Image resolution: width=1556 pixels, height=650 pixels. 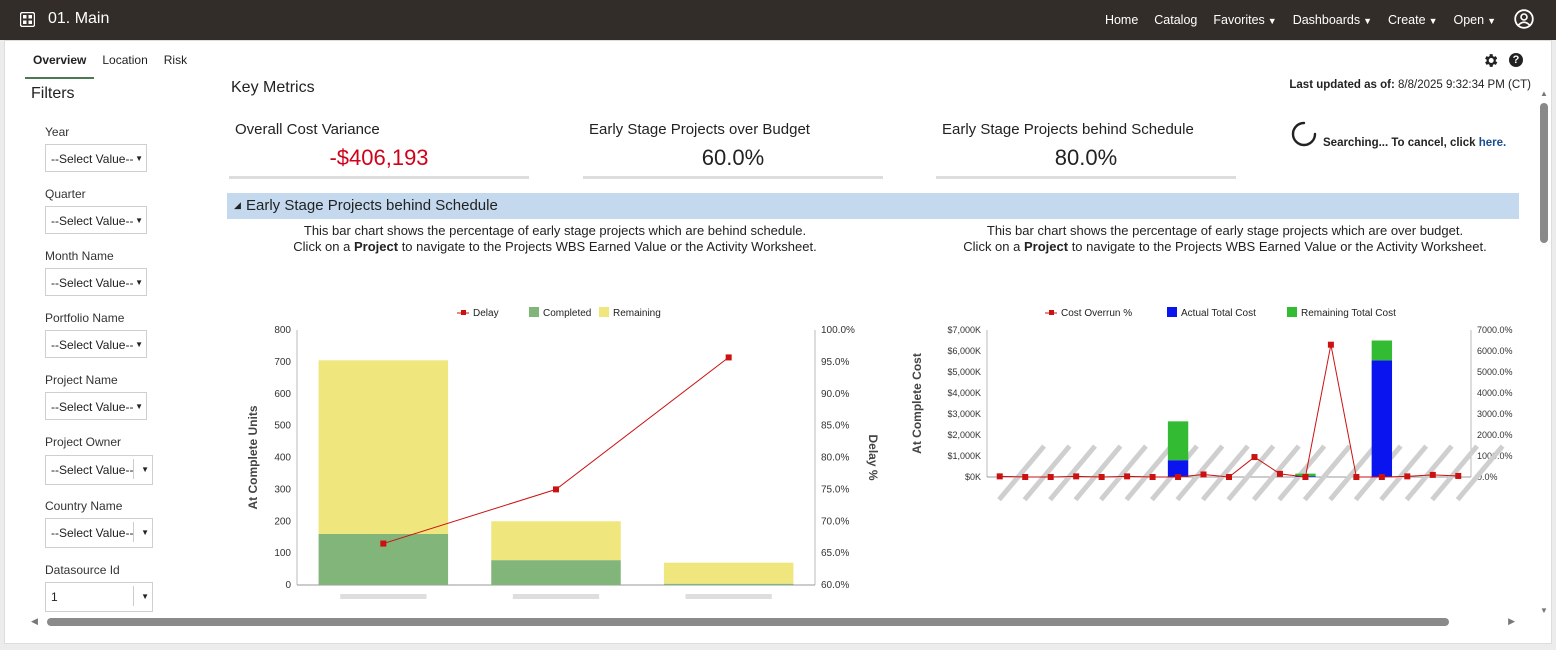 I want to click on scroll-down-arrow-icon: ▼, so click(x=1544, y=610).